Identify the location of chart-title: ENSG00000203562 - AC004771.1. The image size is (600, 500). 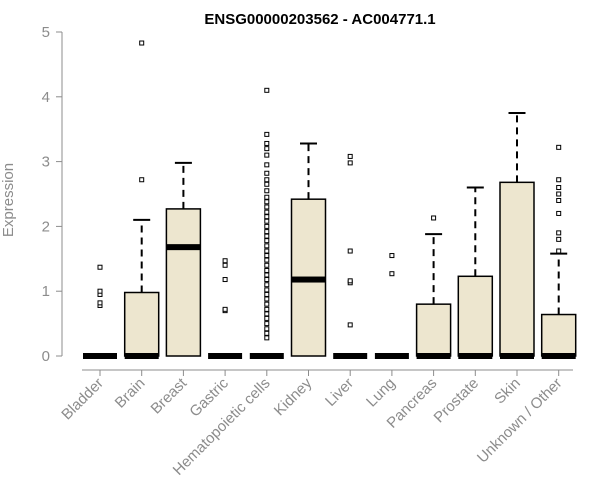
(319, 19).